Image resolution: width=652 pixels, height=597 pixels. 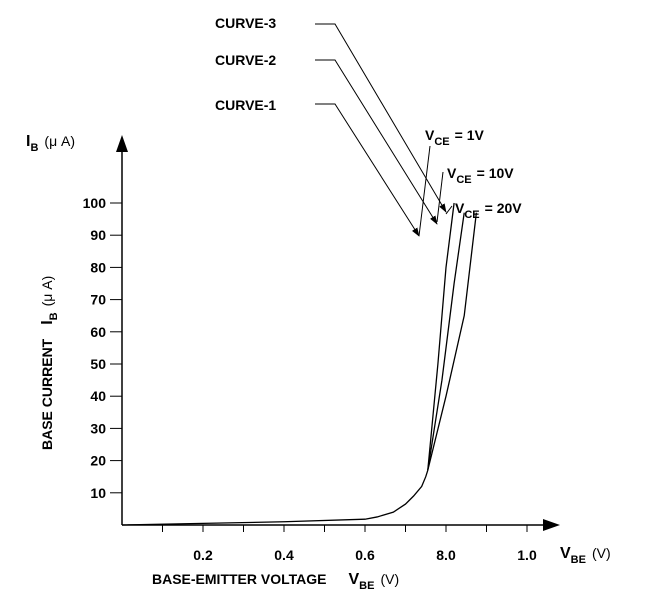 I want to click on y-axis-title: BASE CURRENTIB(μ A), so click(x=49, y=363).